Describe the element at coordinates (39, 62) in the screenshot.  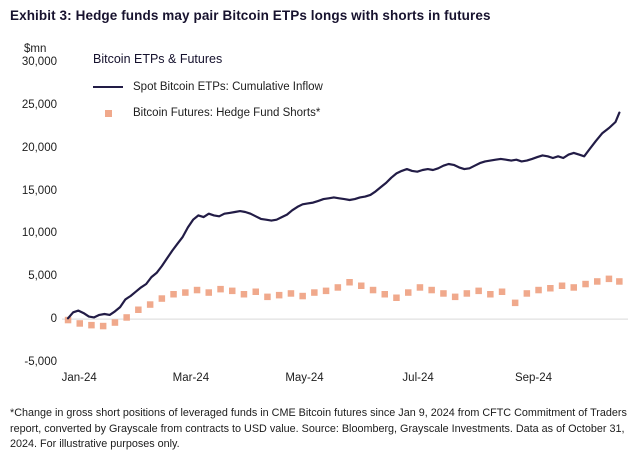
I see `y-axis-tick-label: 30,000` at that location.